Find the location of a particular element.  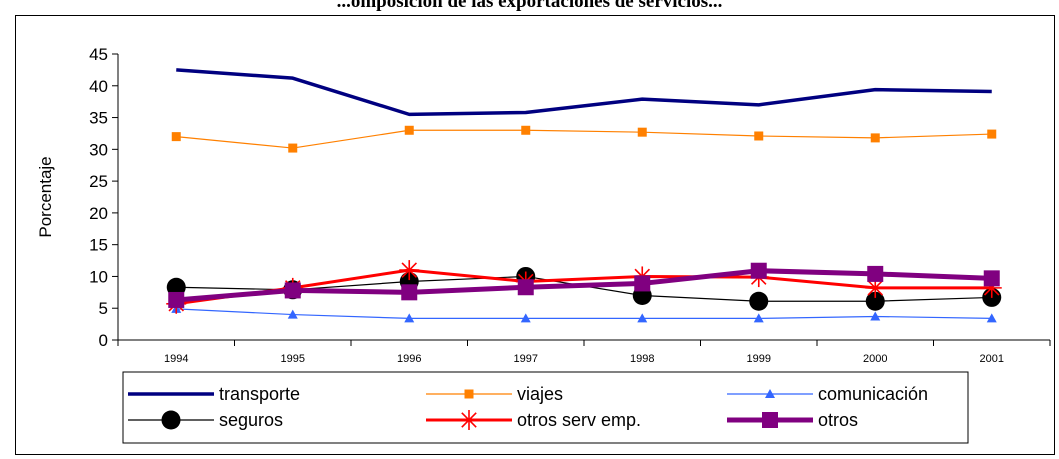

y-tick-label: 10 is located at coordinates (98, 276).